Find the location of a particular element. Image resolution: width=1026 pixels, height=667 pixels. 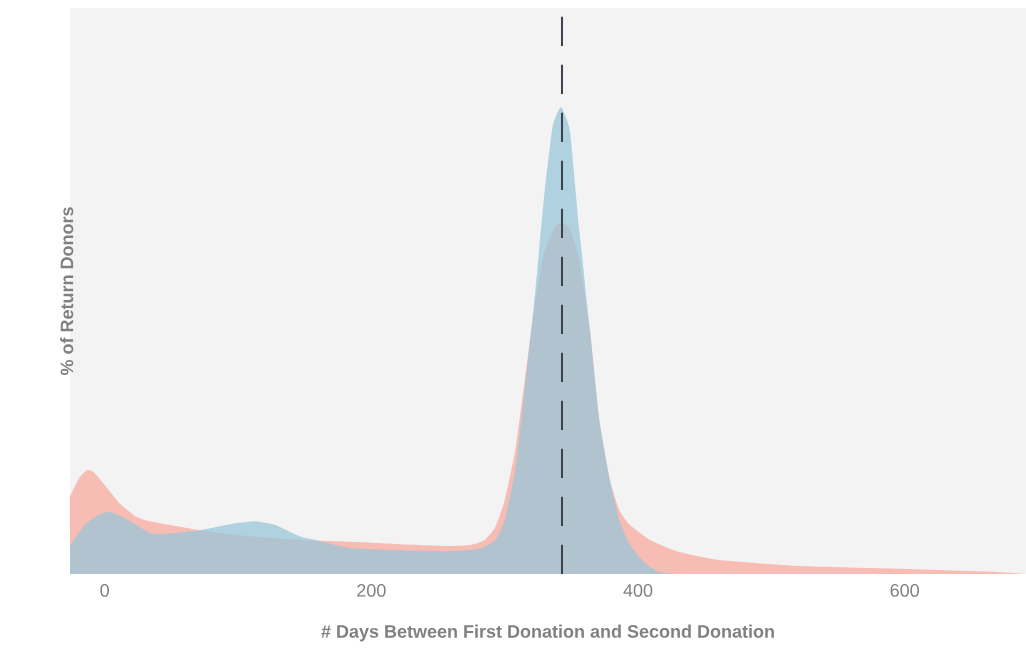

x-axis-title: # Days Between First Donation and Second Donation is located at coordinates (547, 633).